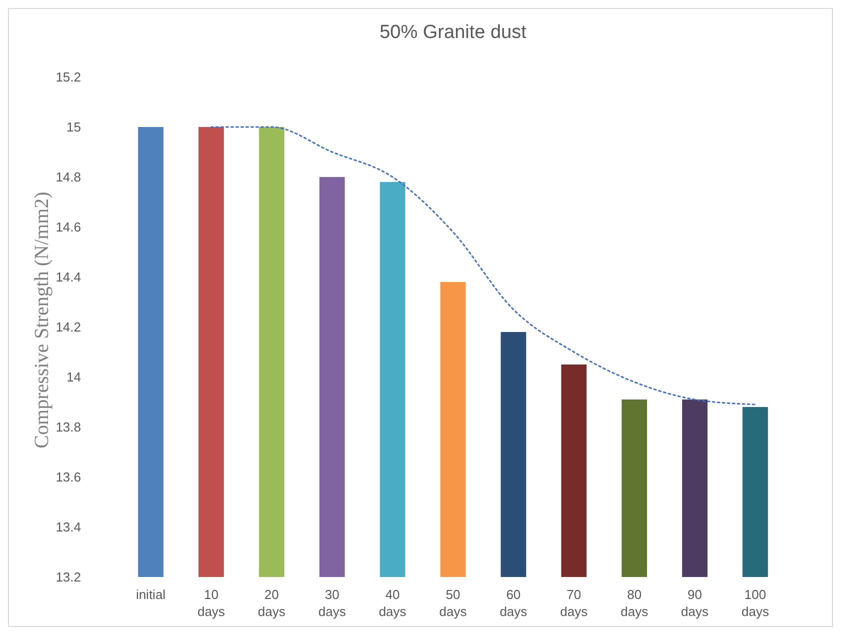 The width and height of the screenshot is (841, 635). I want to click on y-tick-label: 15, so click(73, 127).